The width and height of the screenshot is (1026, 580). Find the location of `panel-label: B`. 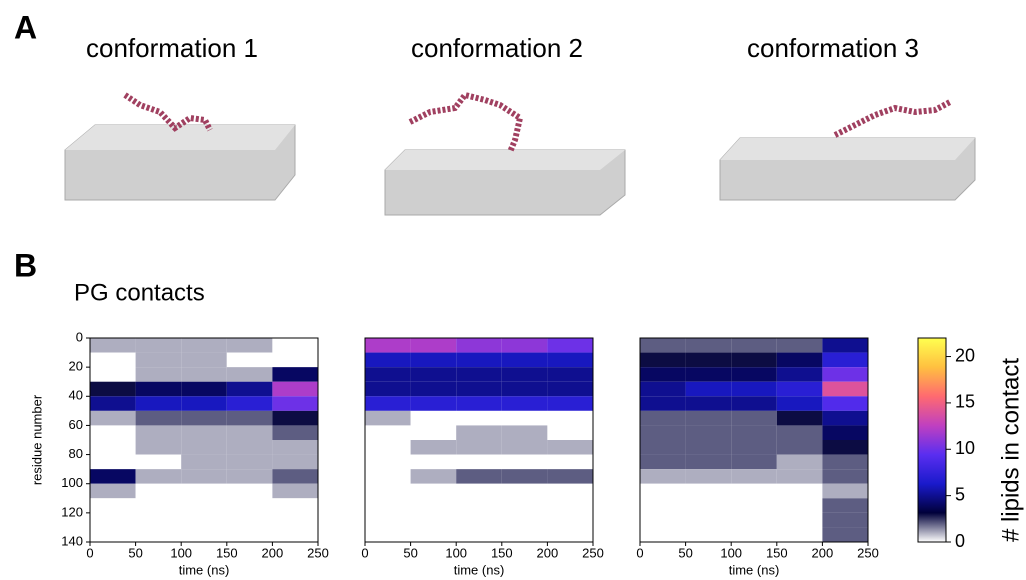

panel-label: B is located at coordinates (25, 265).